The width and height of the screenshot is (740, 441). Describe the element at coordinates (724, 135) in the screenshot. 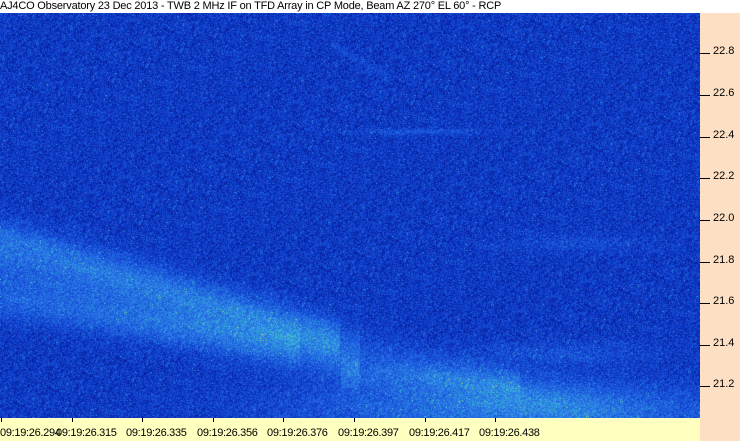

I see `y-tick-label: 22.4` at that location.